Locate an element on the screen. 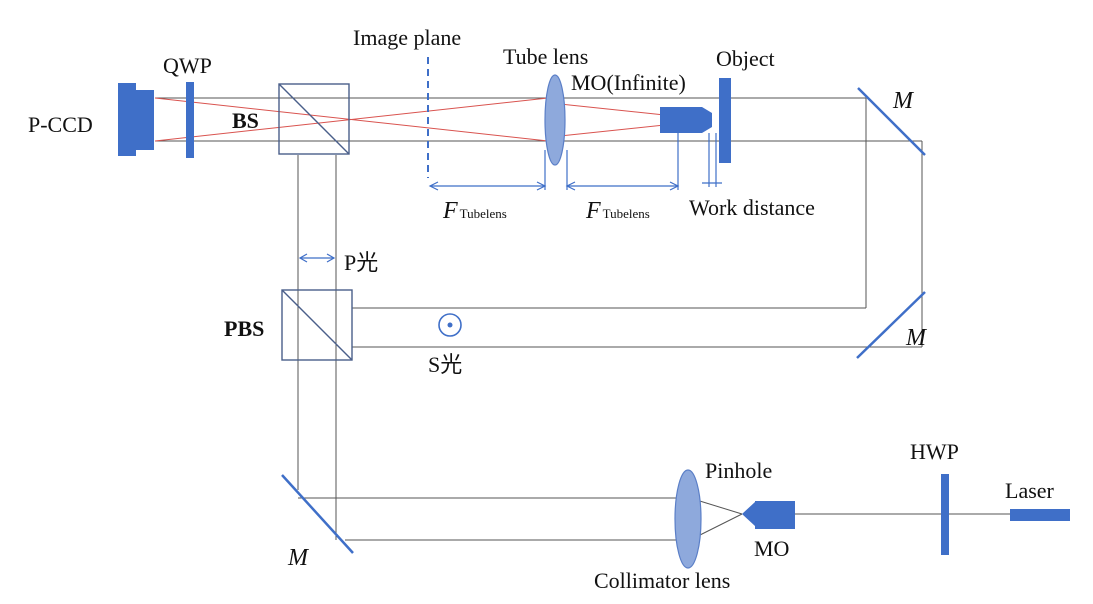 This screenshot has width=1093, height=604. mirror-bottom-left is located at coordinates (317, 514).